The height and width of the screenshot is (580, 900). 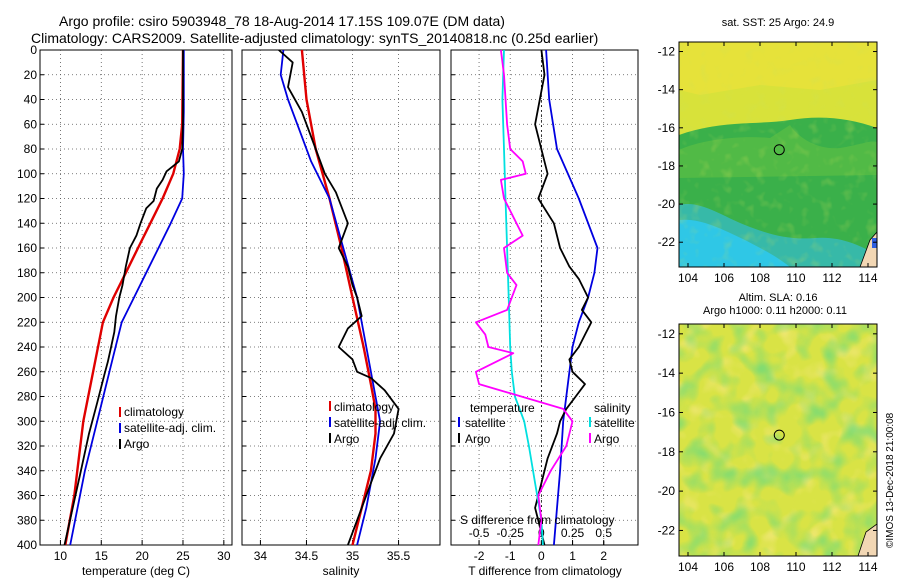 I want to click on x-tick-label: 0, so click(x=541, y=556).